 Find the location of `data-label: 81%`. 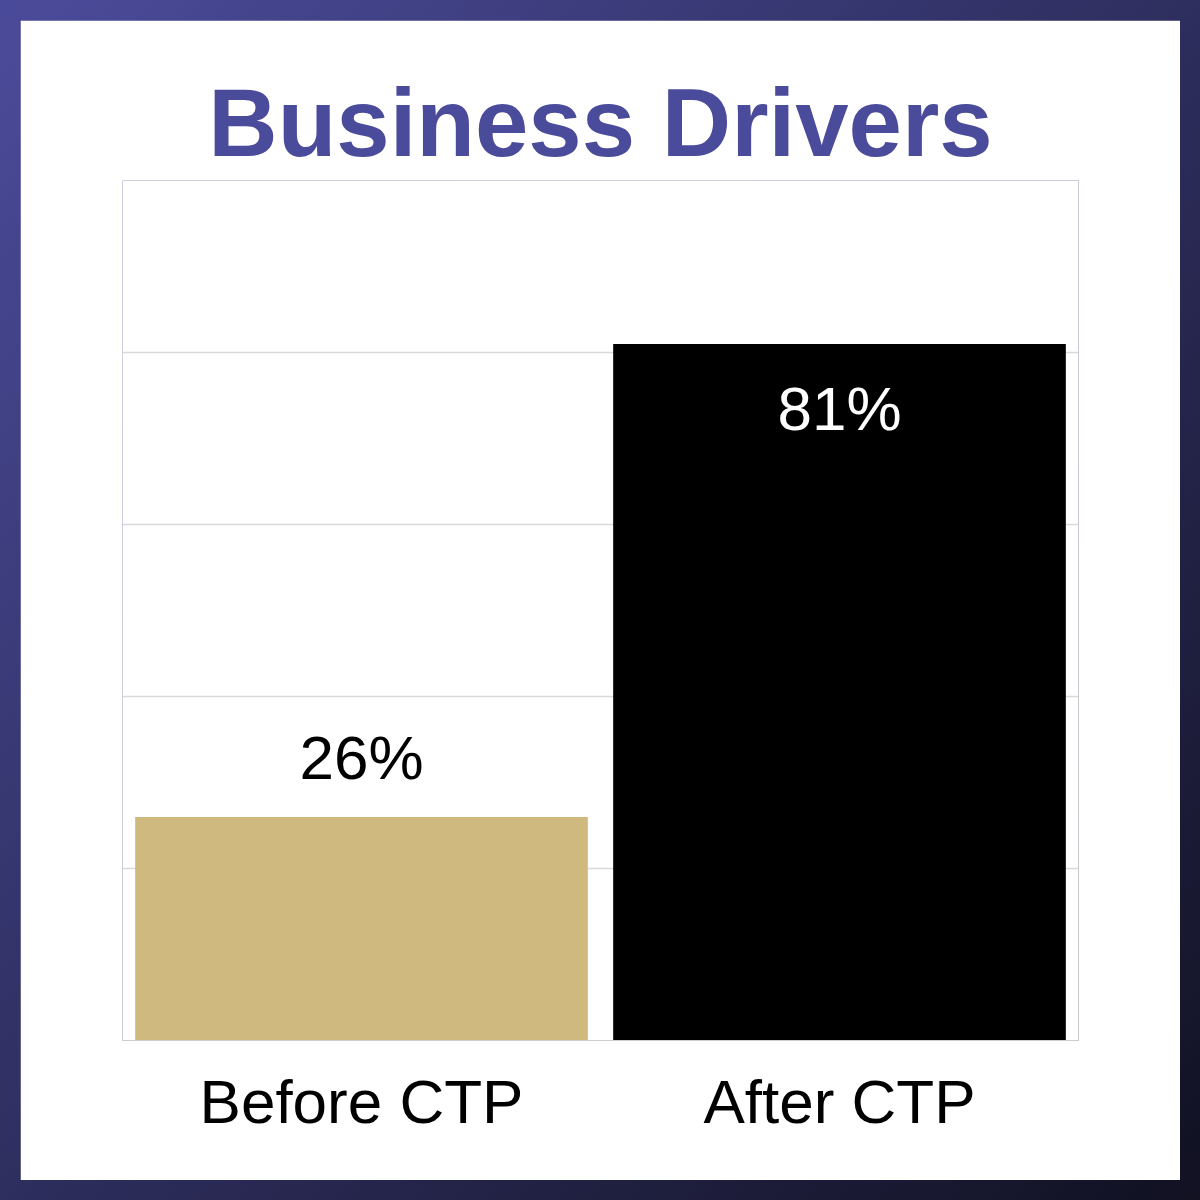

data-label: 81% is located at coordinates (839, 408).